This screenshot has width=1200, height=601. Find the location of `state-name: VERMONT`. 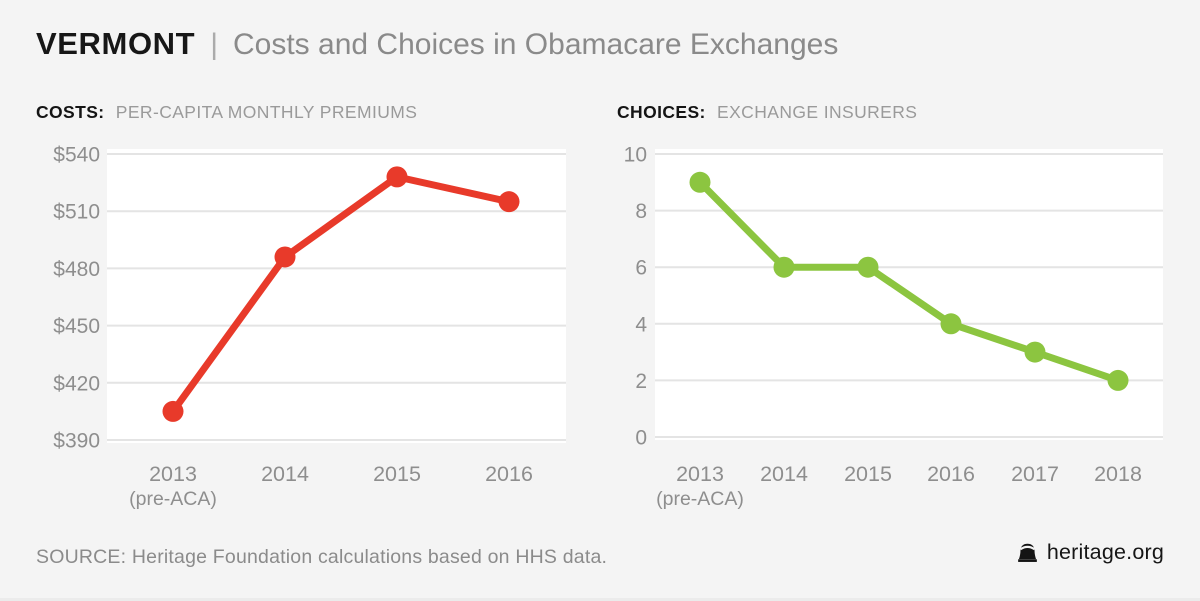

state-name: VERMONT is located at coordinates (116, 43).